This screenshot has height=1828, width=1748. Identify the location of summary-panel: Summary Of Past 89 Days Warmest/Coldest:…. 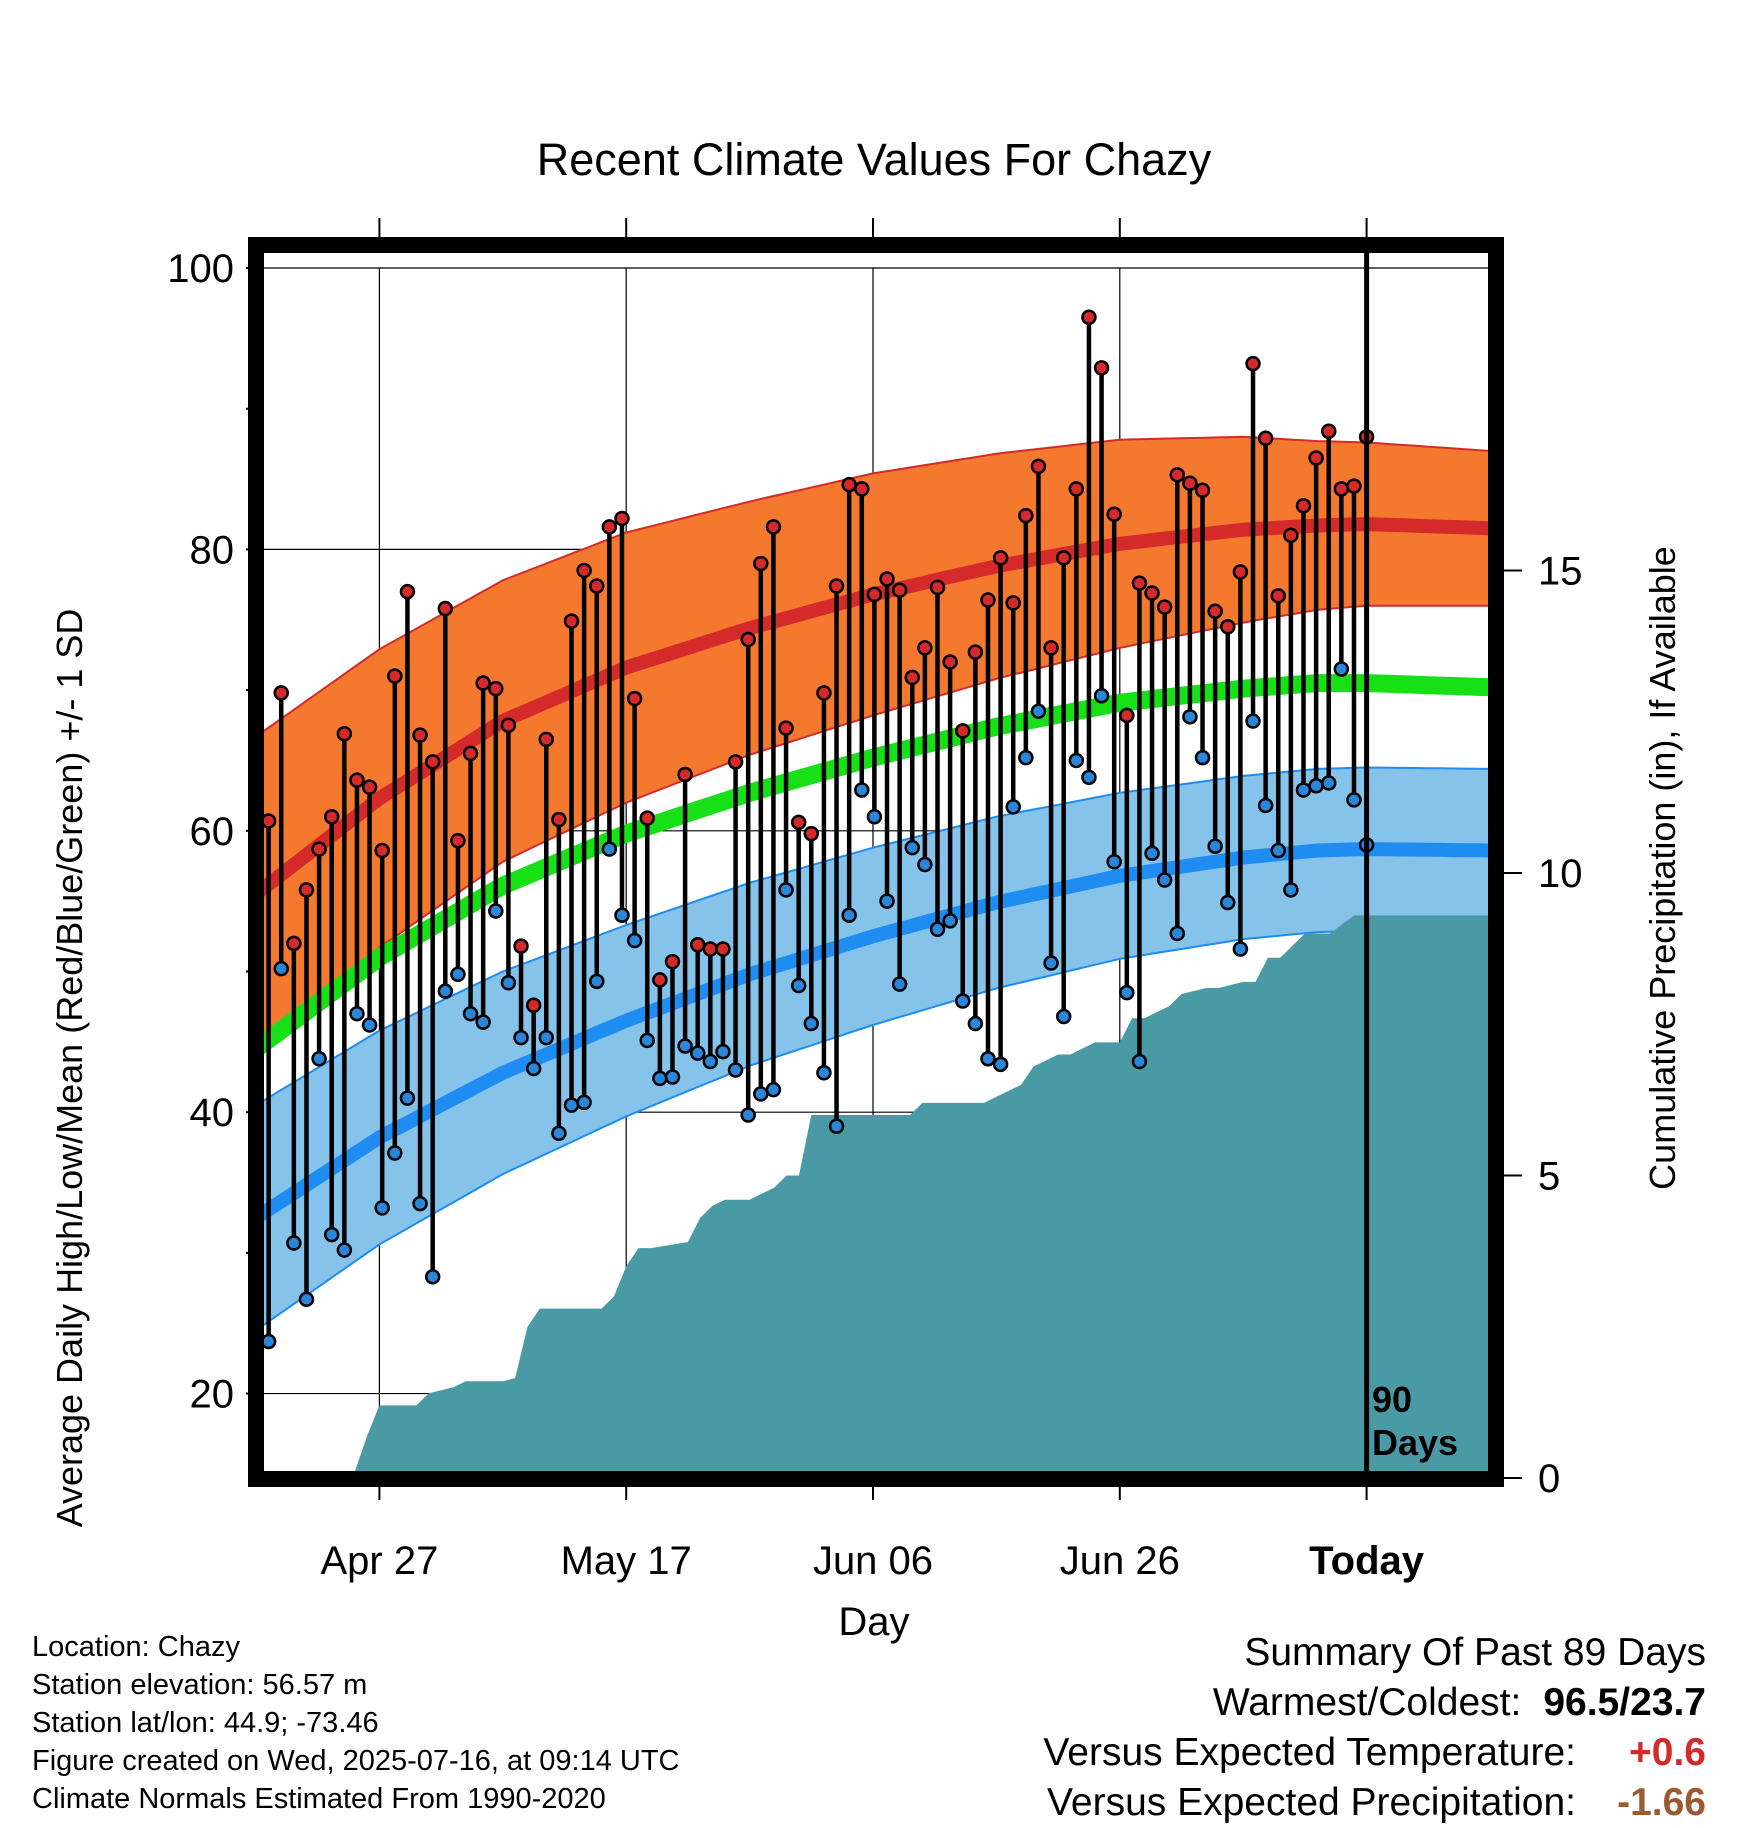
(1374, 1728).